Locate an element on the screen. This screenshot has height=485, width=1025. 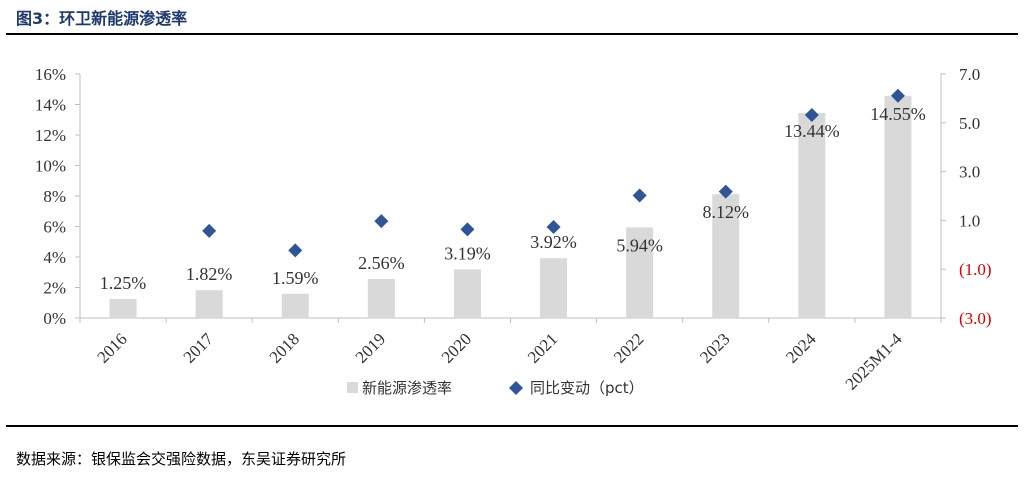
right-tick-label: 3.0 is located at coordinates (969, 172).